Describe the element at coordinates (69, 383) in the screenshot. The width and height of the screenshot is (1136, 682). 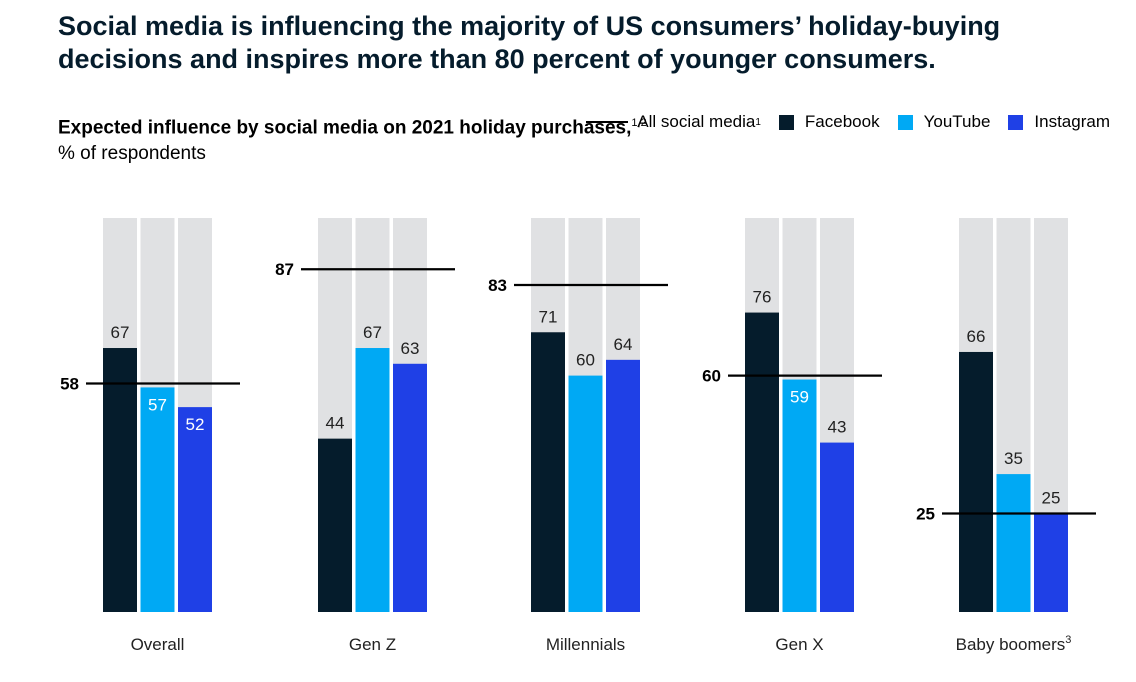
I see `all-social-media-label-overall: 58` at that location.